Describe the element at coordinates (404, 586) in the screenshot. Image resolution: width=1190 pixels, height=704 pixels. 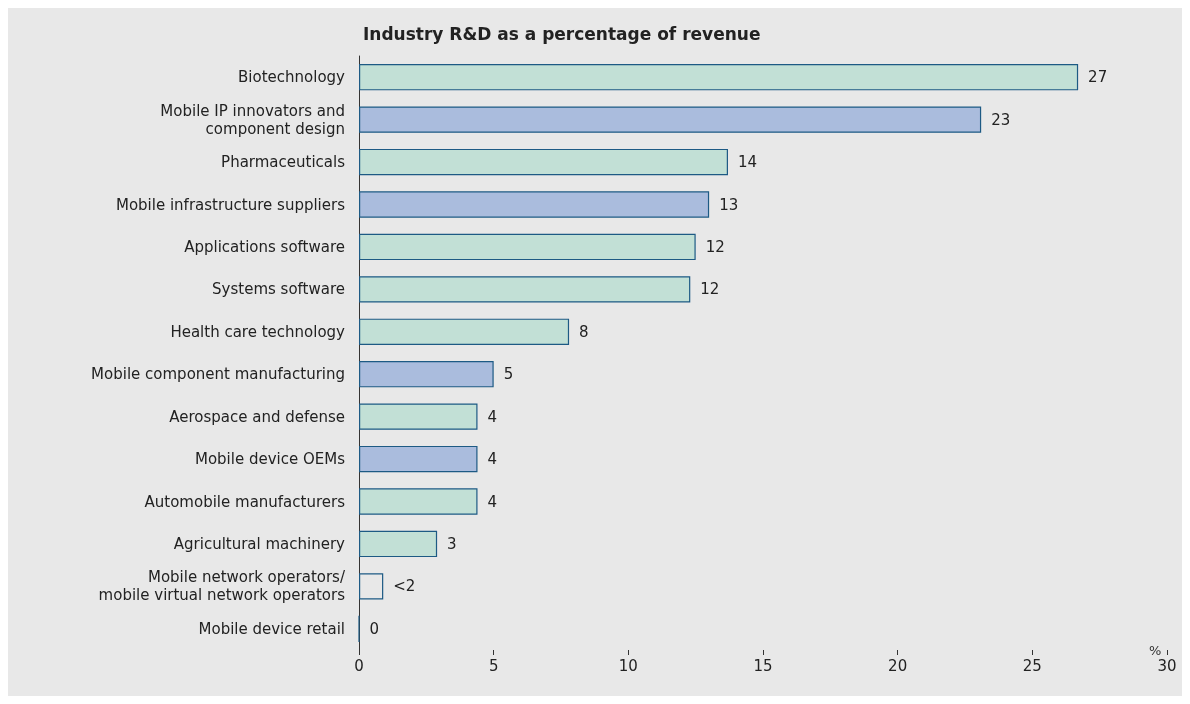
I see `data-label: <2` at that location.